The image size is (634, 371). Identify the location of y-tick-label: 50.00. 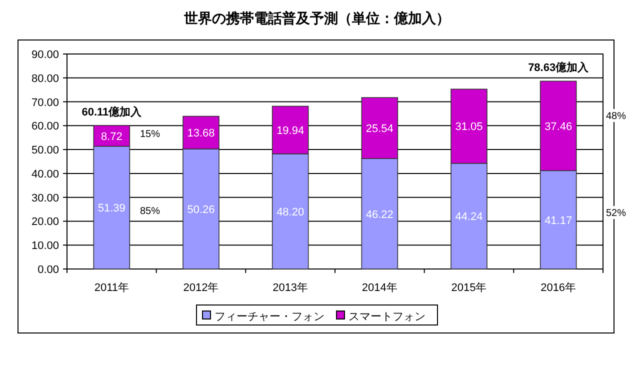
(45, 150).